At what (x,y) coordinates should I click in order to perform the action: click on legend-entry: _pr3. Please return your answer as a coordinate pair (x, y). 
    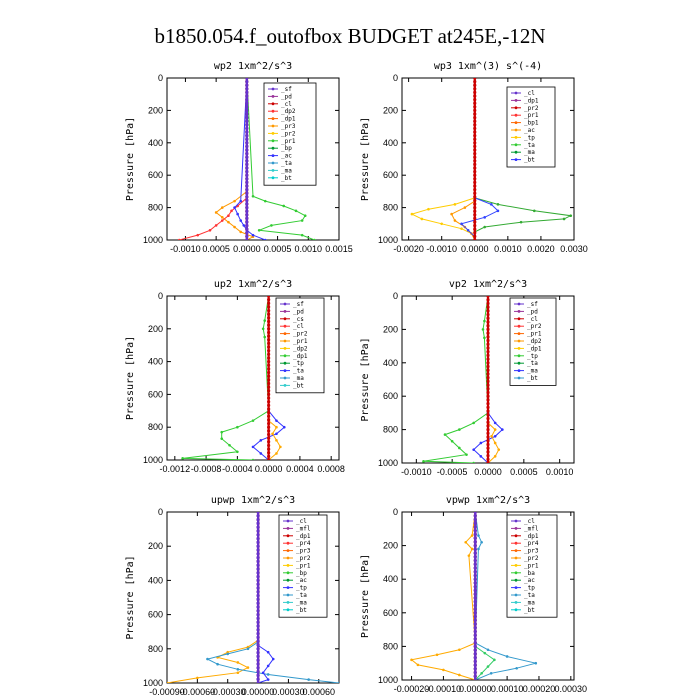
    Looking at the image, I should click on (303, 551).